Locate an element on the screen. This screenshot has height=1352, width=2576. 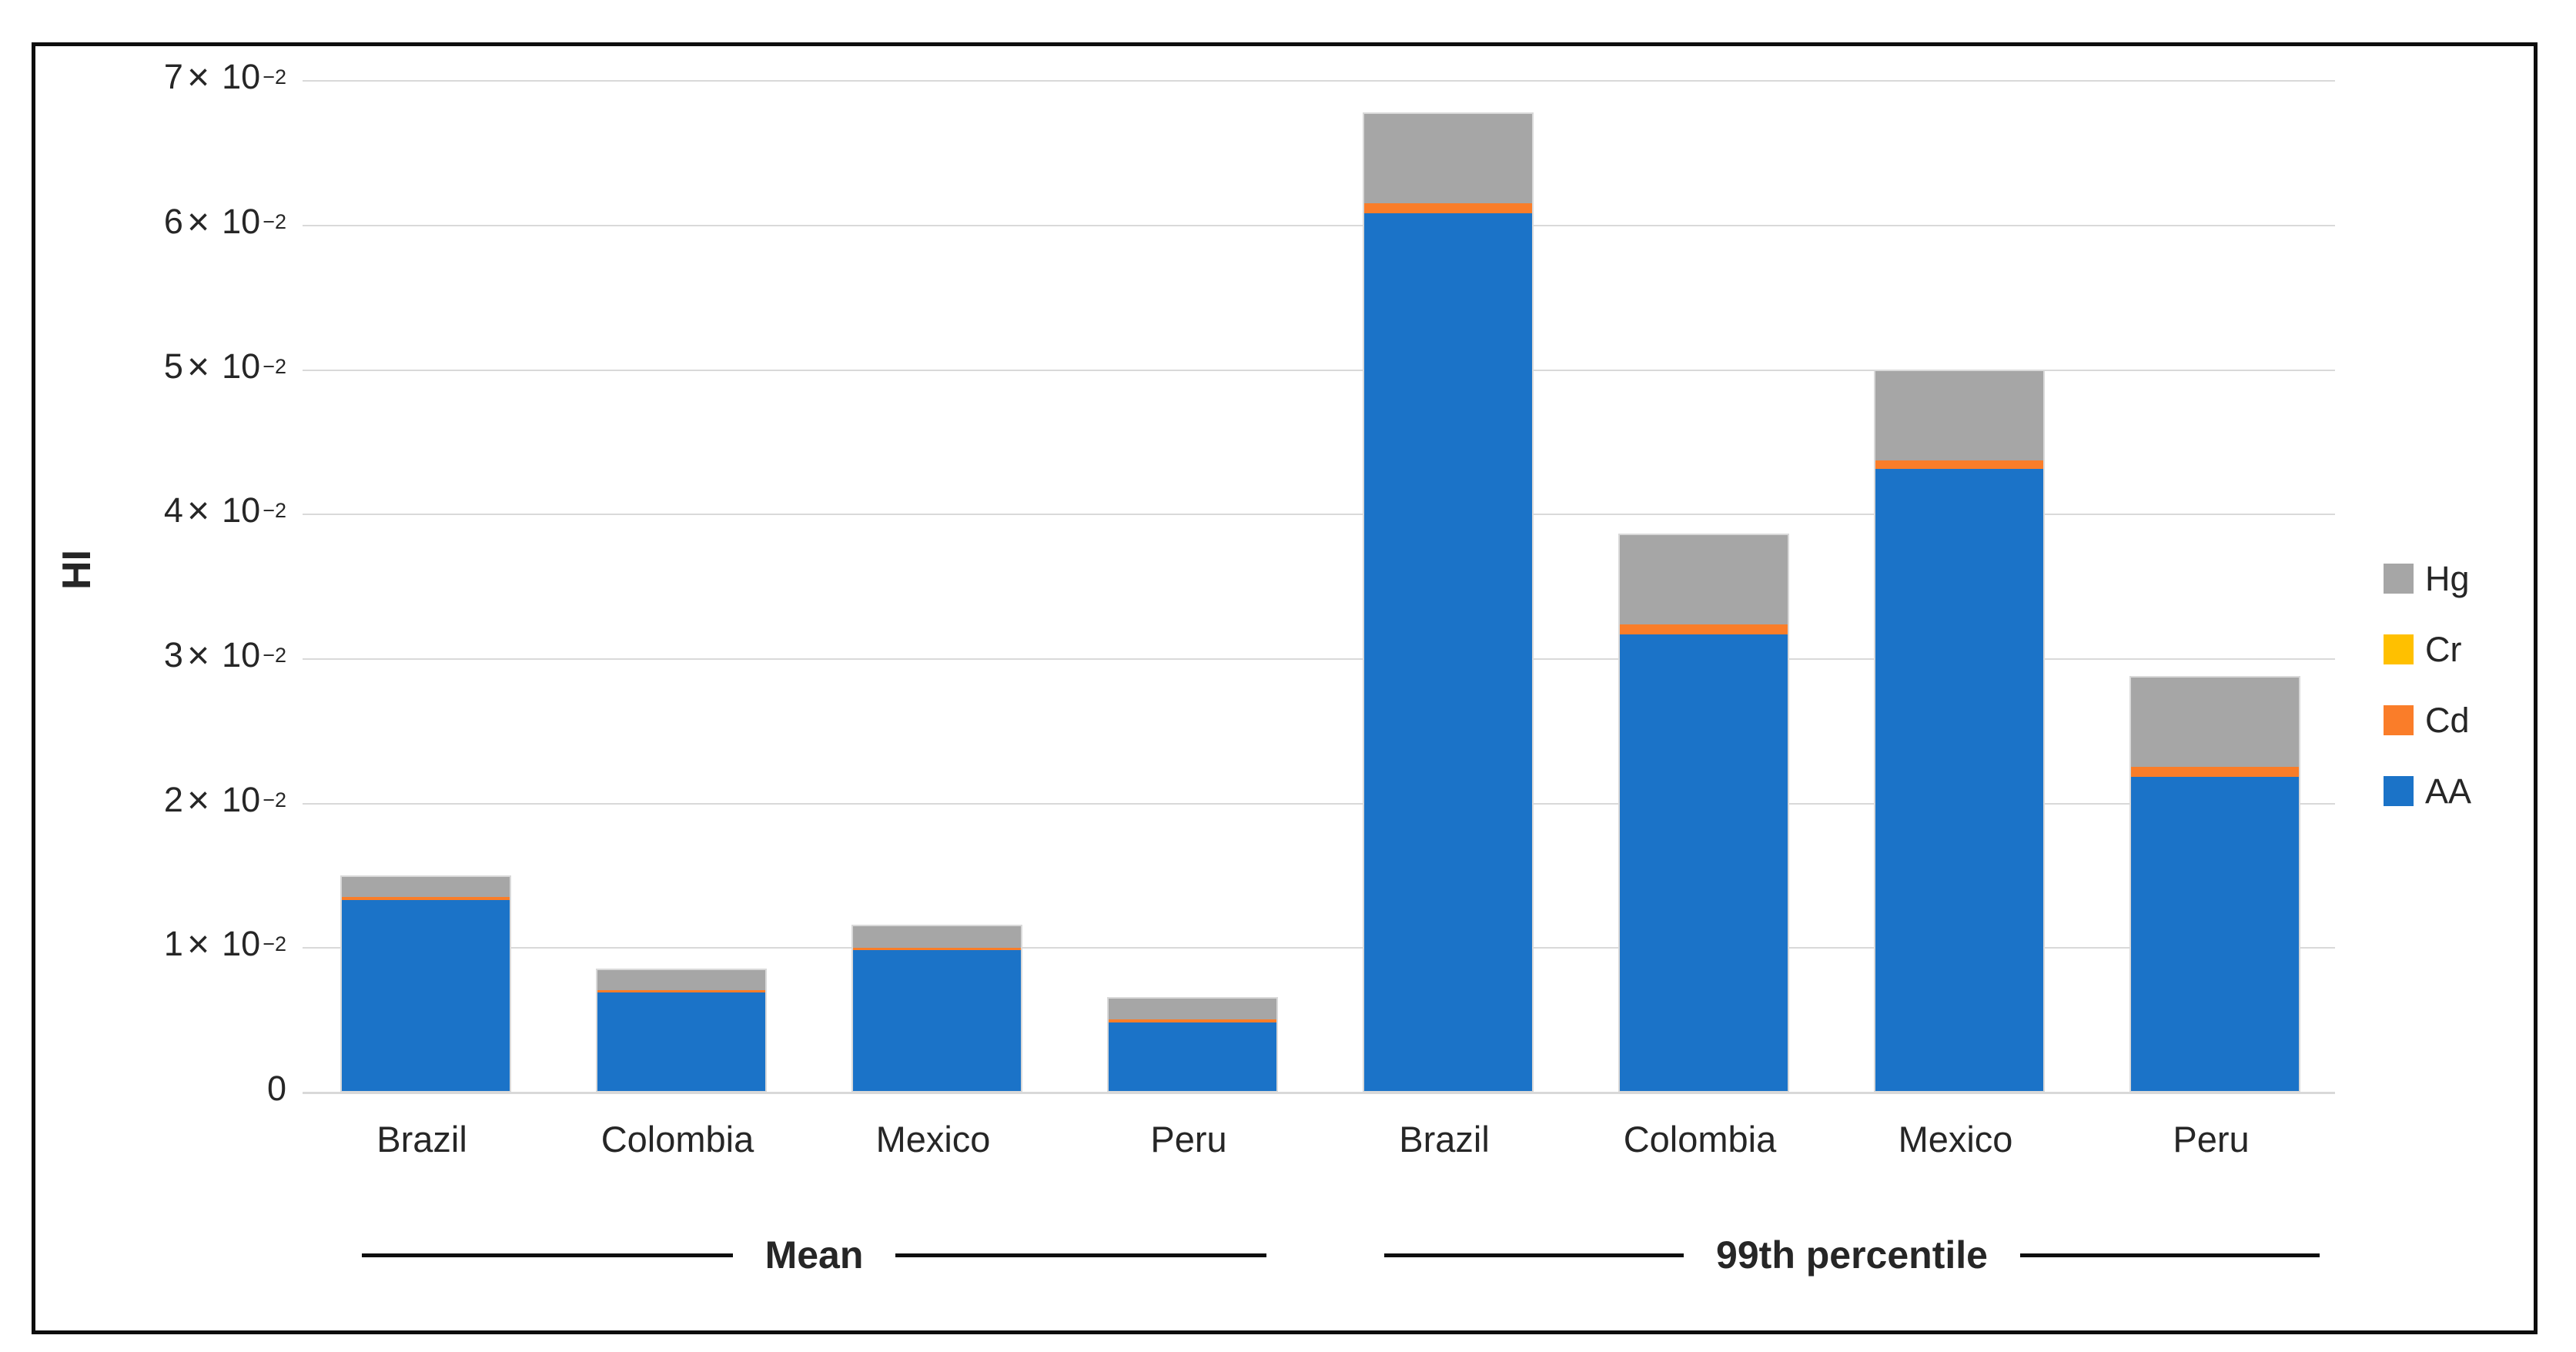
y-tick-label: 0 is located at coordinates (276, 1089).